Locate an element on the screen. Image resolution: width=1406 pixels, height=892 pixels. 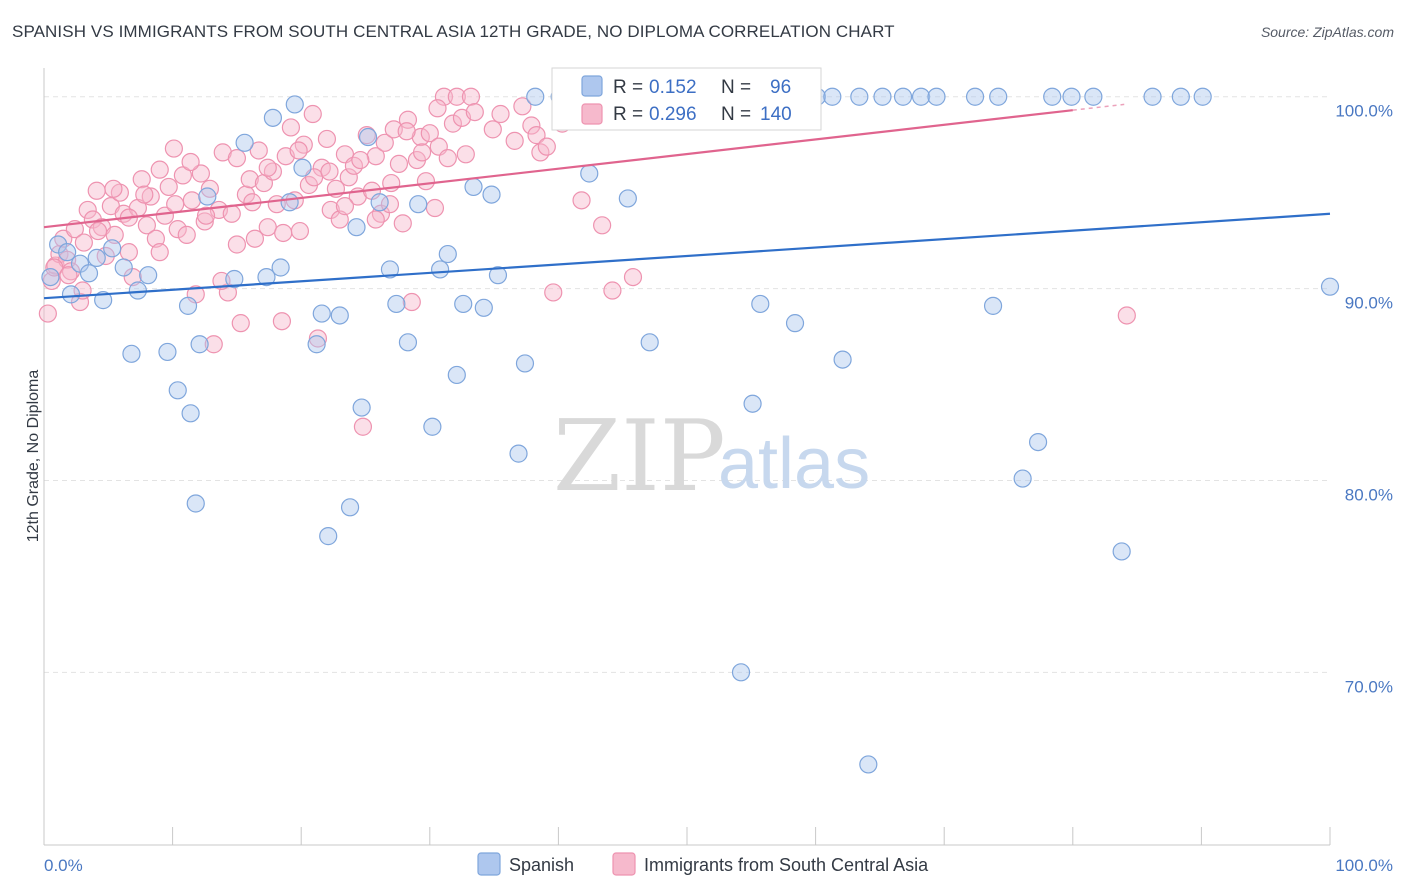
legend-n-label-immigrants: N = is located at coordinates (736, 114).